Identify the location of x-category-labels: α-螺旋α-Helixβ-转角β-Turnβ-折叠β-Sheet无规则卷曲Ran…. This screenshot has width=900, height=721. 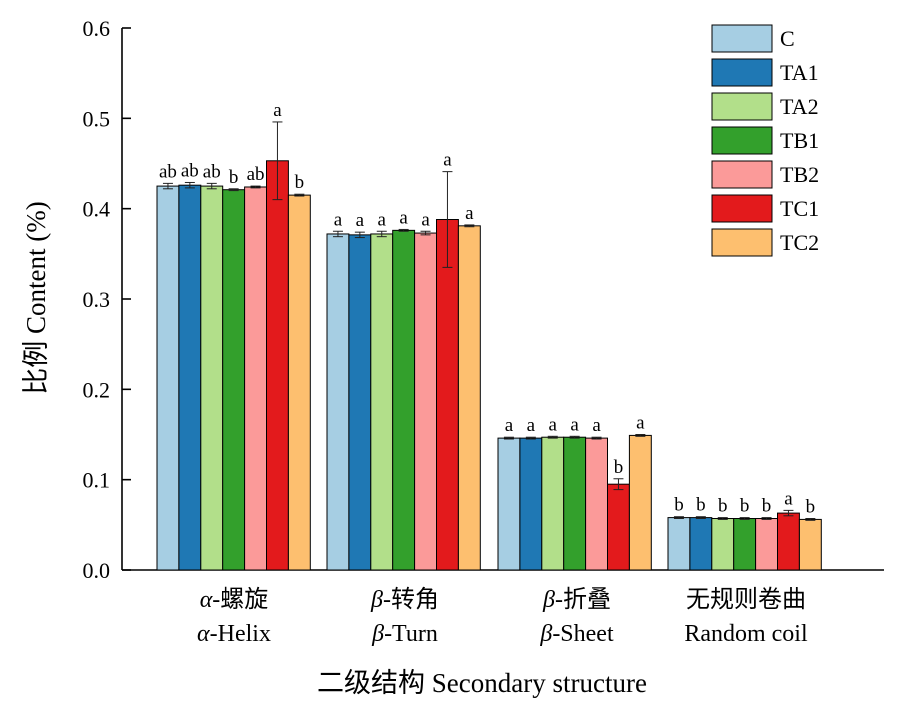
(502, 616).